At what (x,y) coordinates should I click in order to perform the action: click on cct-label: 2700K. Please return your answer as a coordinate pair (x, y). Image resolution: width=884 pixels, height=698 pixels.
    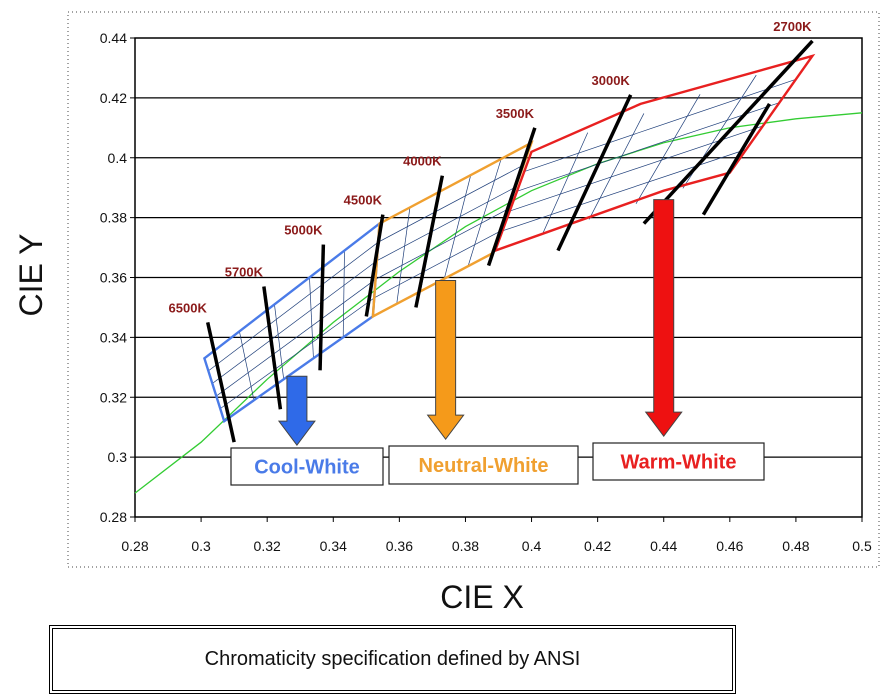
    Looking at the image, I should click on (792, 26).